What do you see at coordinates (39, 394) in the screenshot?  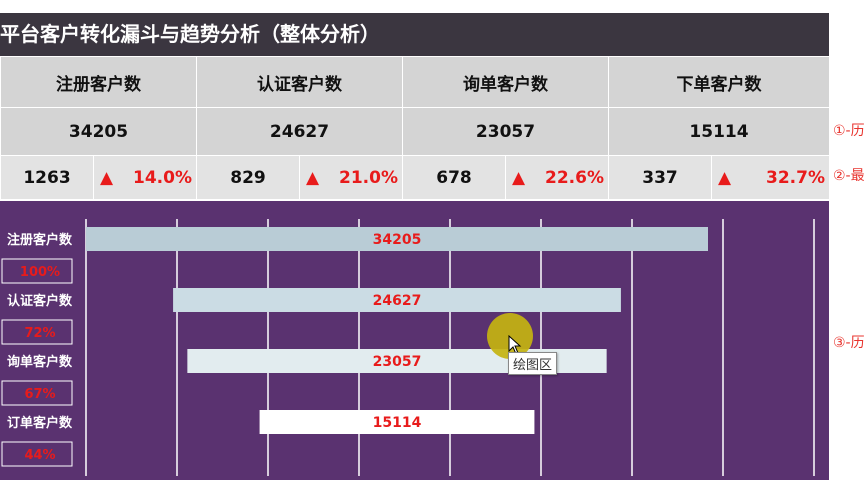 I see `percent-label: 67%` at bounding box center [39, 394].